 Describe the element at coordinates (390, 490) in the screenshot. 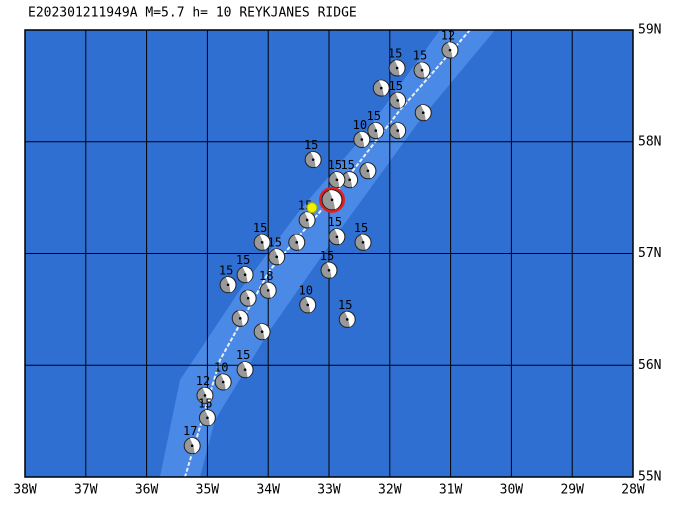

I see `lon-tick-label: 32W` at that location.